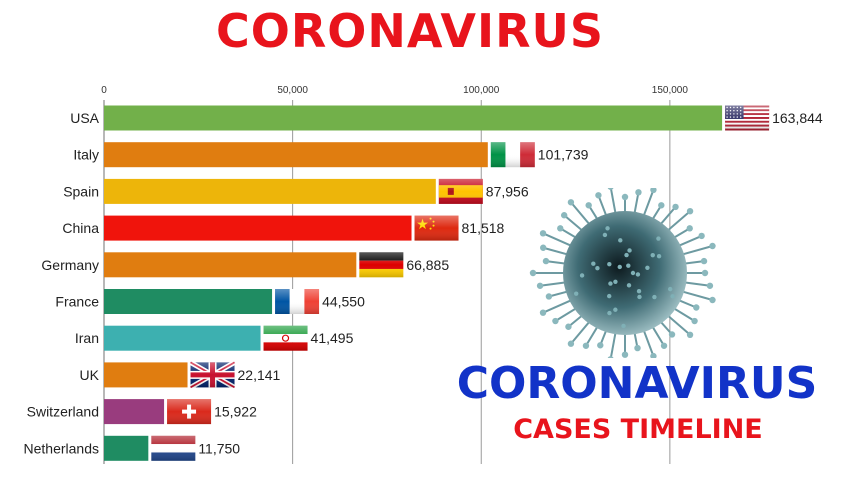 This screenshot has width=864, height=486. What do you see at coordinates (481, 90) in the screenshot?
I see `x-tick-label: 100,000` at bounding box center [481, 90].